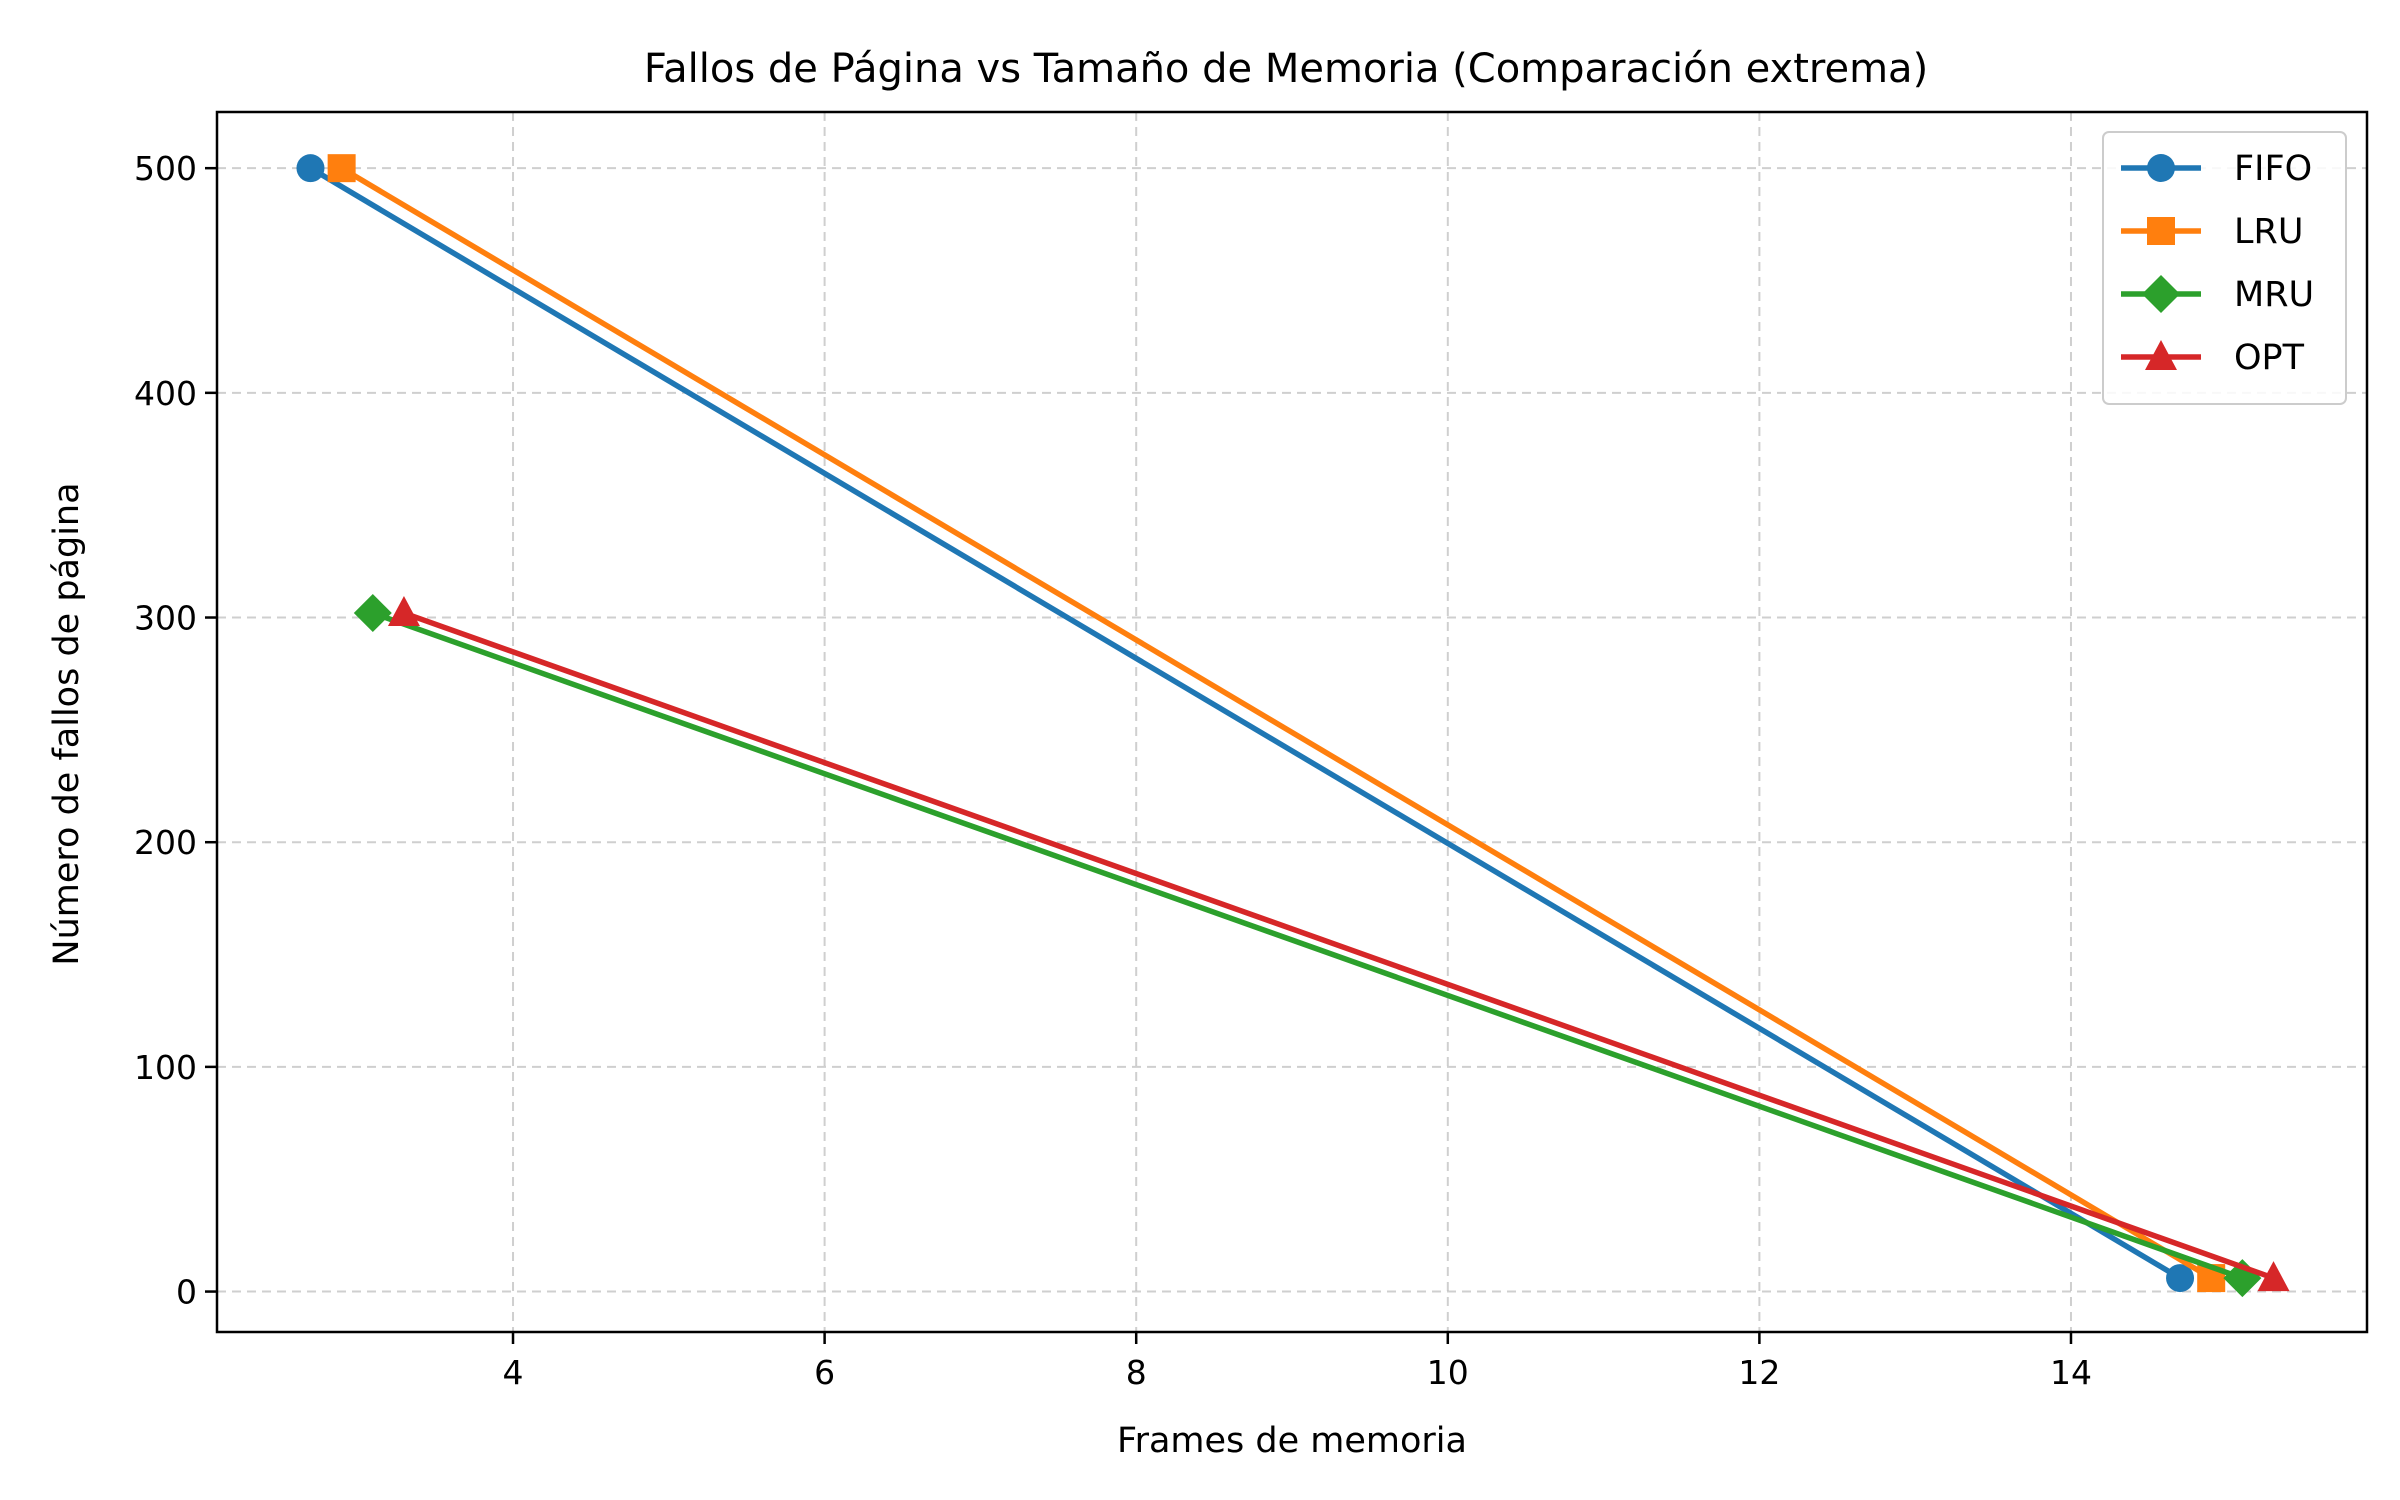 The height and width of the screenshot is (1500, 2400). What do you see at coordinates (1448, 1372) in the screenshot?
I see `x-tick-label: 10` at bounding box center [1448, 1372].